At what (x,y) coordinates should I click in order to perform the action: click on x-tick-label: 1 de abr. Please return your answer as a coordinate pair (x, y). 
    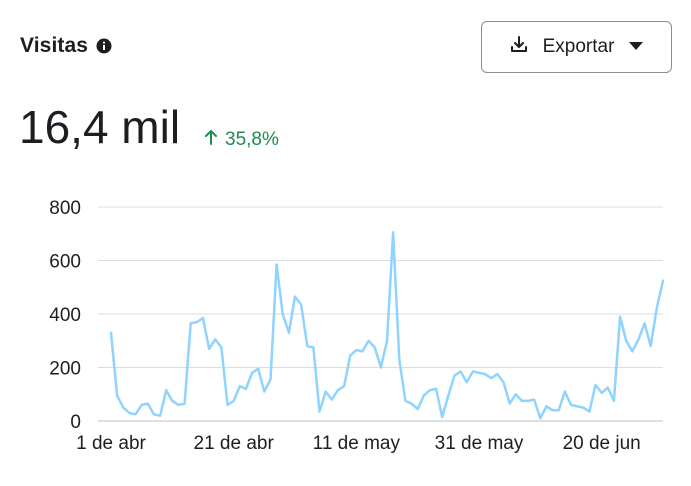
    Looking at the image, I should click on (111, 443).